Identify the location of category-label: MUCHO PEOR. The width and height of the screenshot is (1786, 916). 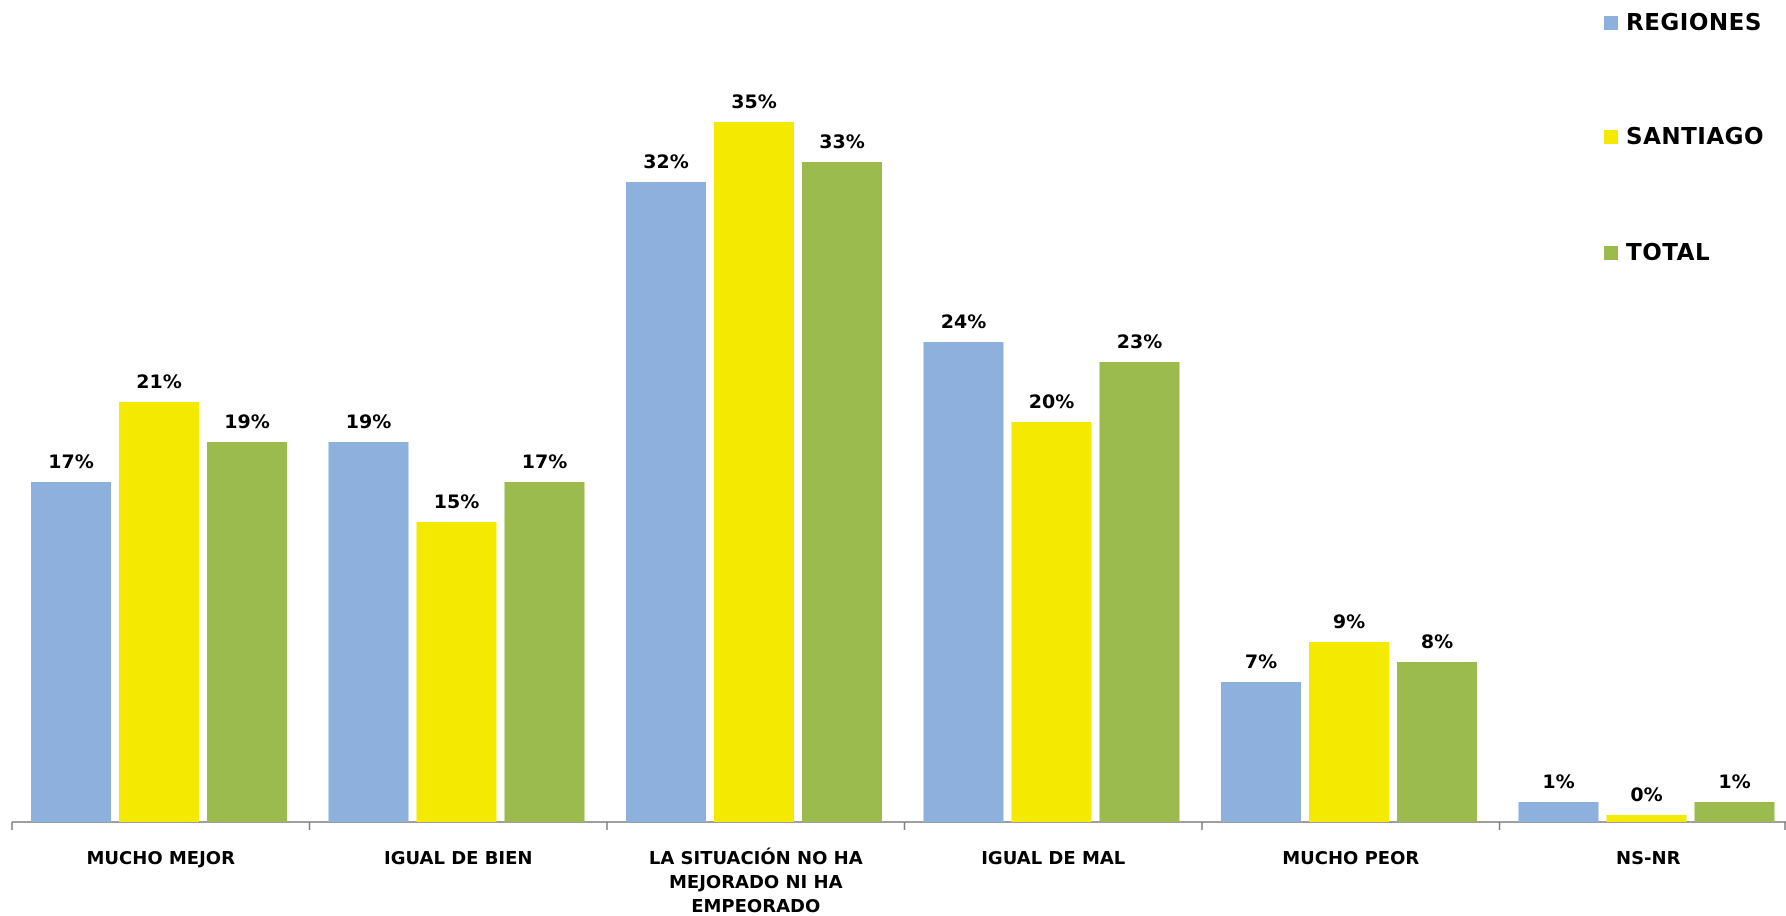
(1350, 858).